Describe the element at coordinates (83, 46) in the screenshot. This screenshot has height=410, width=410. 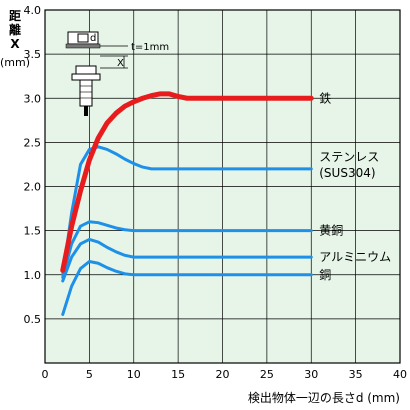
I see `target-hatch` at that location.